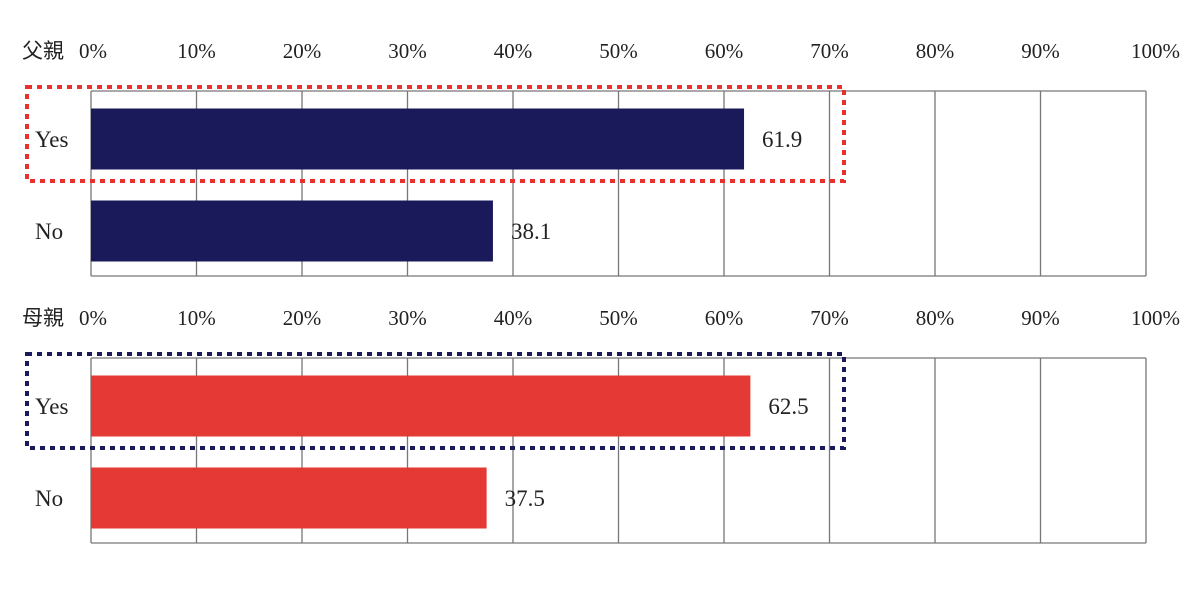 Image resolution: width=1200 pixels, height=600 pixels. I want to click on father-tick-label: 30%, so click(407, 51).